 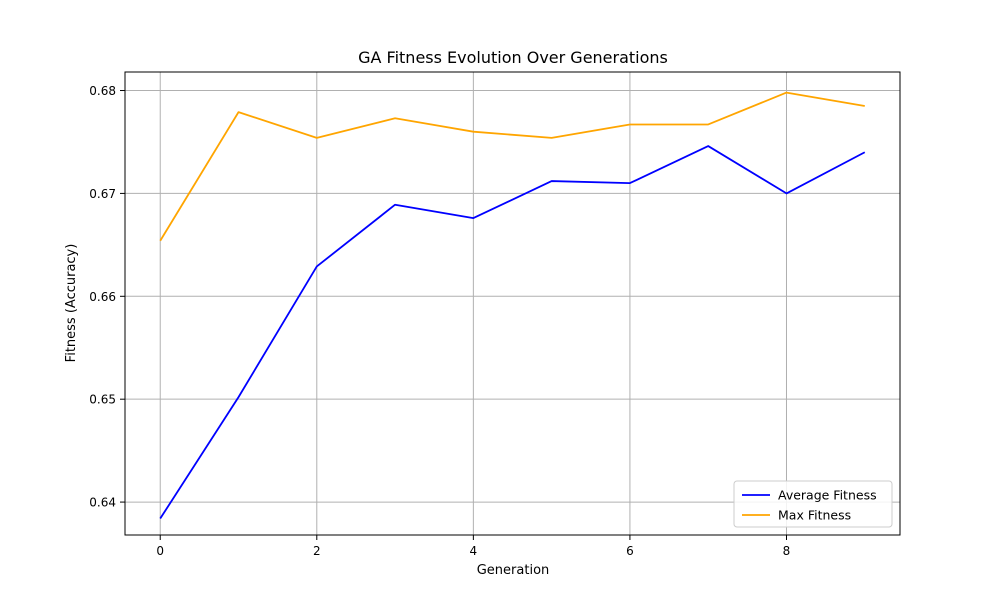 What do you see at coordinates (513, 57) in the screenshot?
I see `chart-title: GA Fitness Evolution Over Generations` at bounding box center [513, 57].